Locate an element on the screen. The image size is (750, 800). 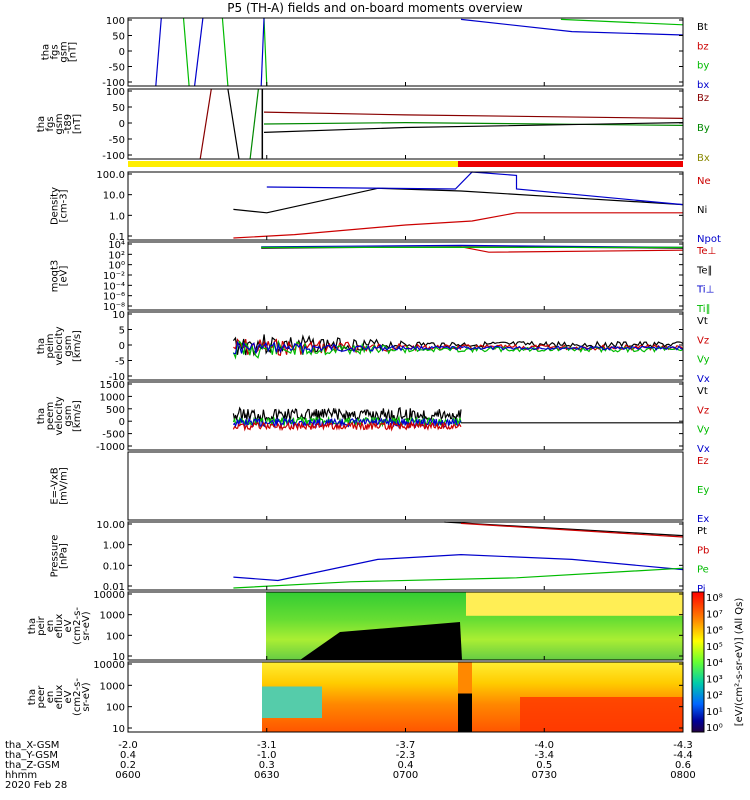
ytick-label-pressure-2: 0.10 is located at coordinates (114, 566).